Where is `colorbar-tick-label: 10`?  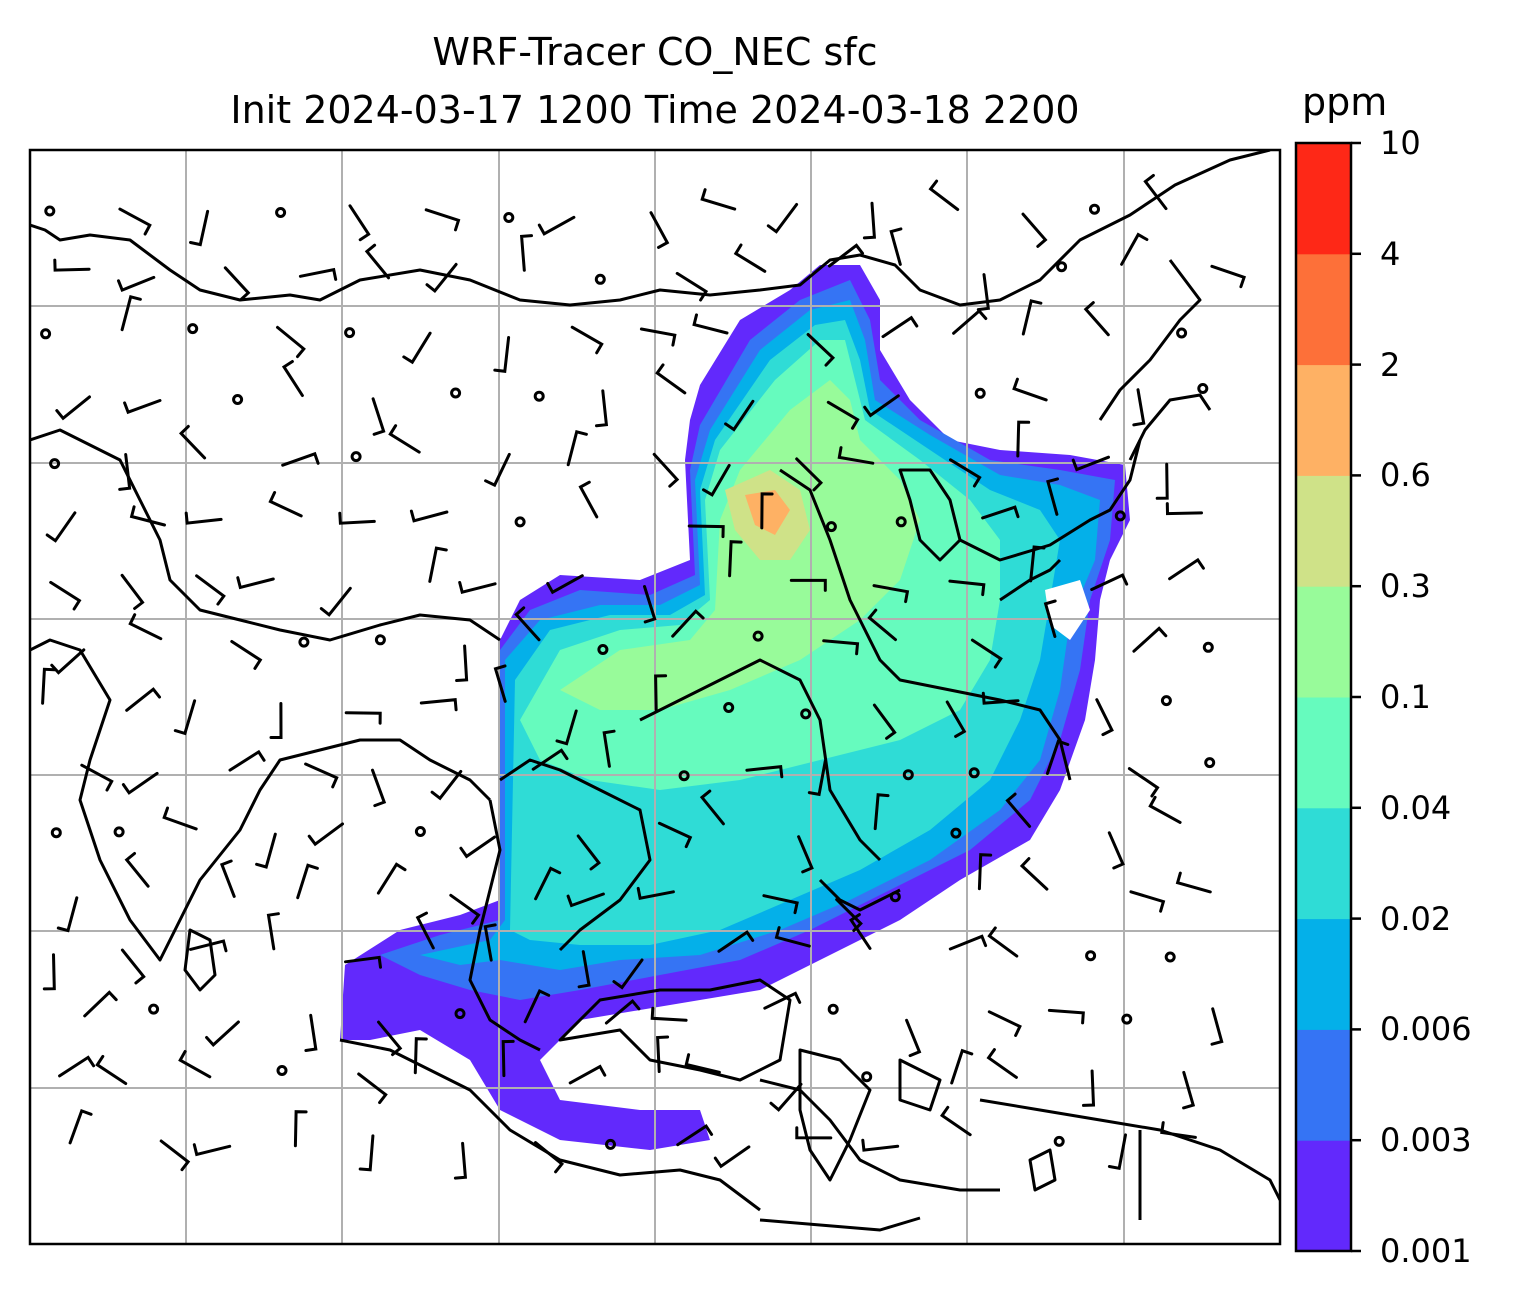 colorbar-tick-label: 10 is located at coordinates (1400, 143).